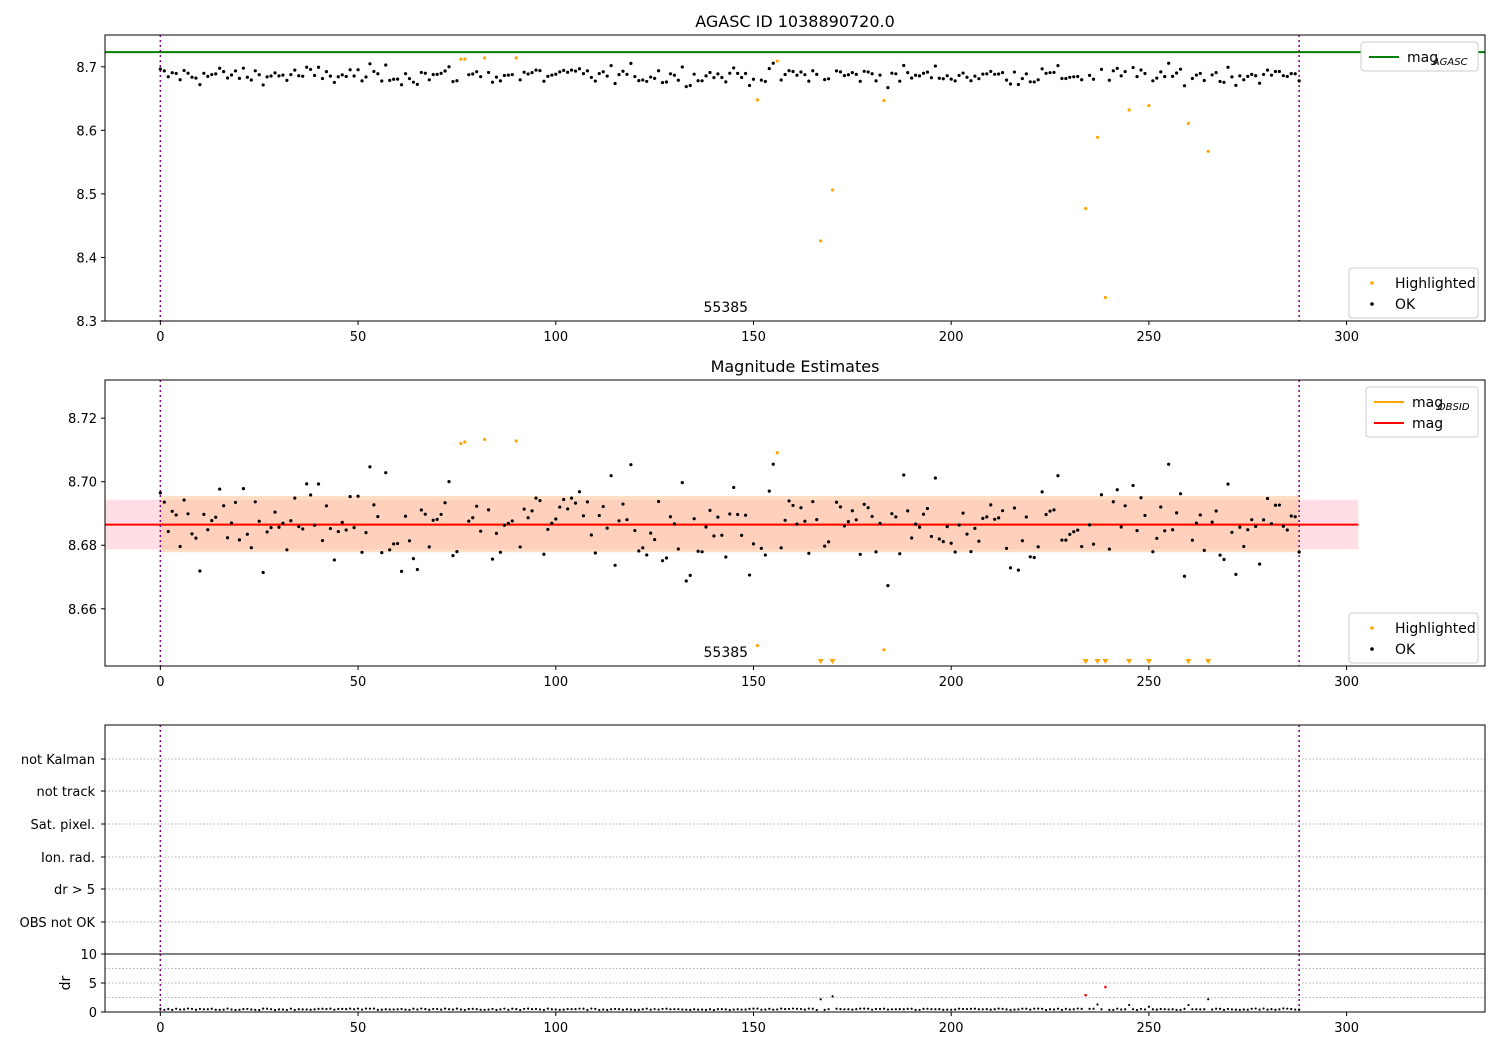 The image size is (1500, 1050). I want to click on legend-box, so click(1413, 638).